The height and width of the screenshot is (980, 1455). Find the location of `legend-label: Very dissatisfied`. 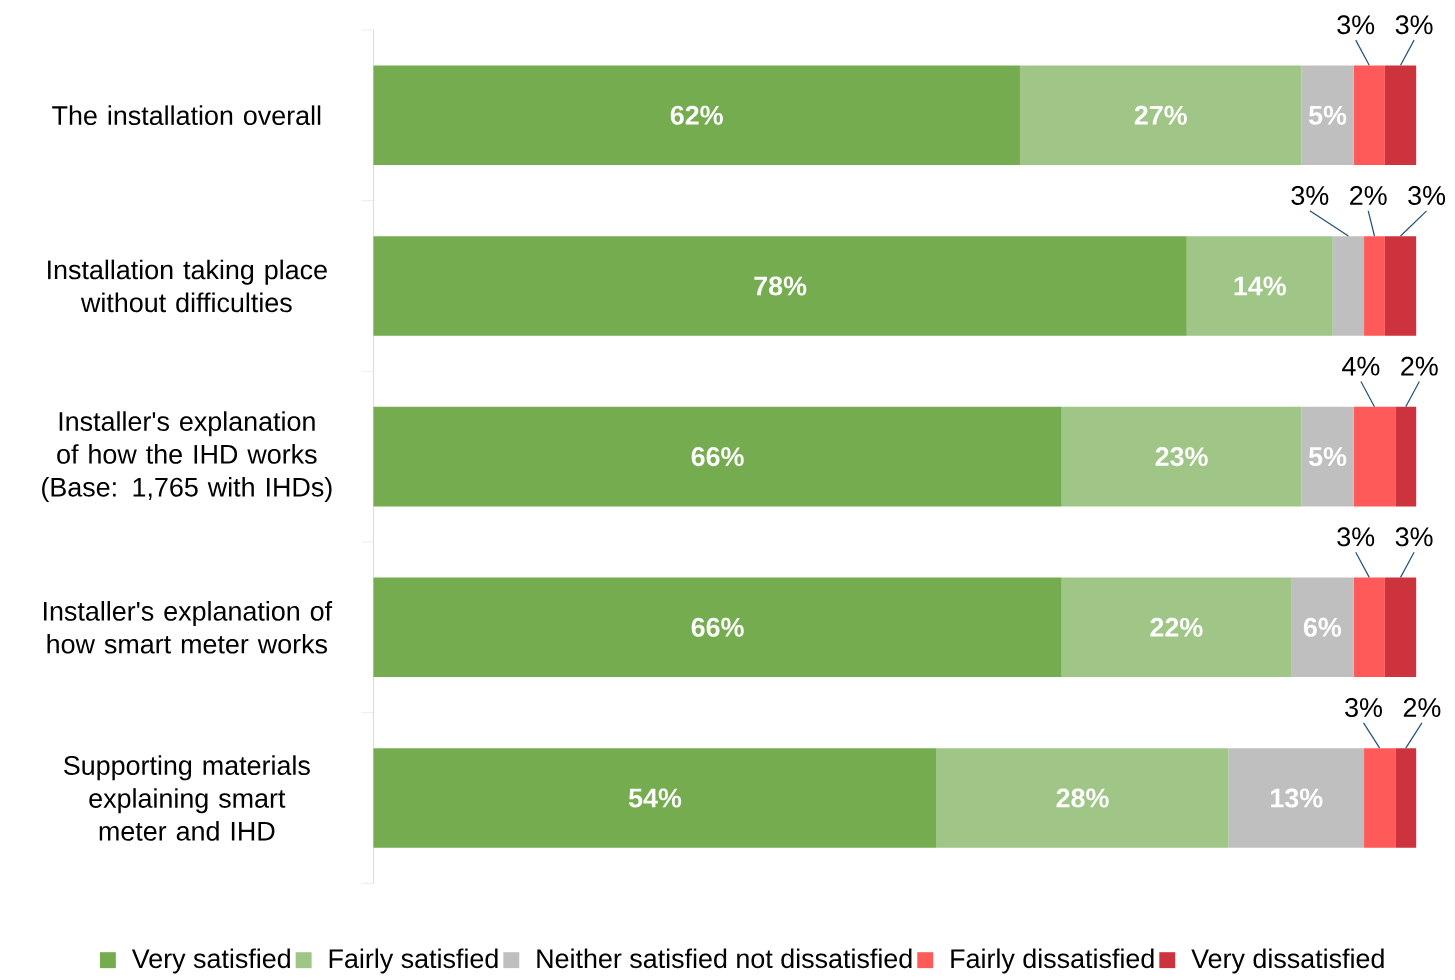

legend-label: Very dissatisfied is located at coordinates (1287, 961).